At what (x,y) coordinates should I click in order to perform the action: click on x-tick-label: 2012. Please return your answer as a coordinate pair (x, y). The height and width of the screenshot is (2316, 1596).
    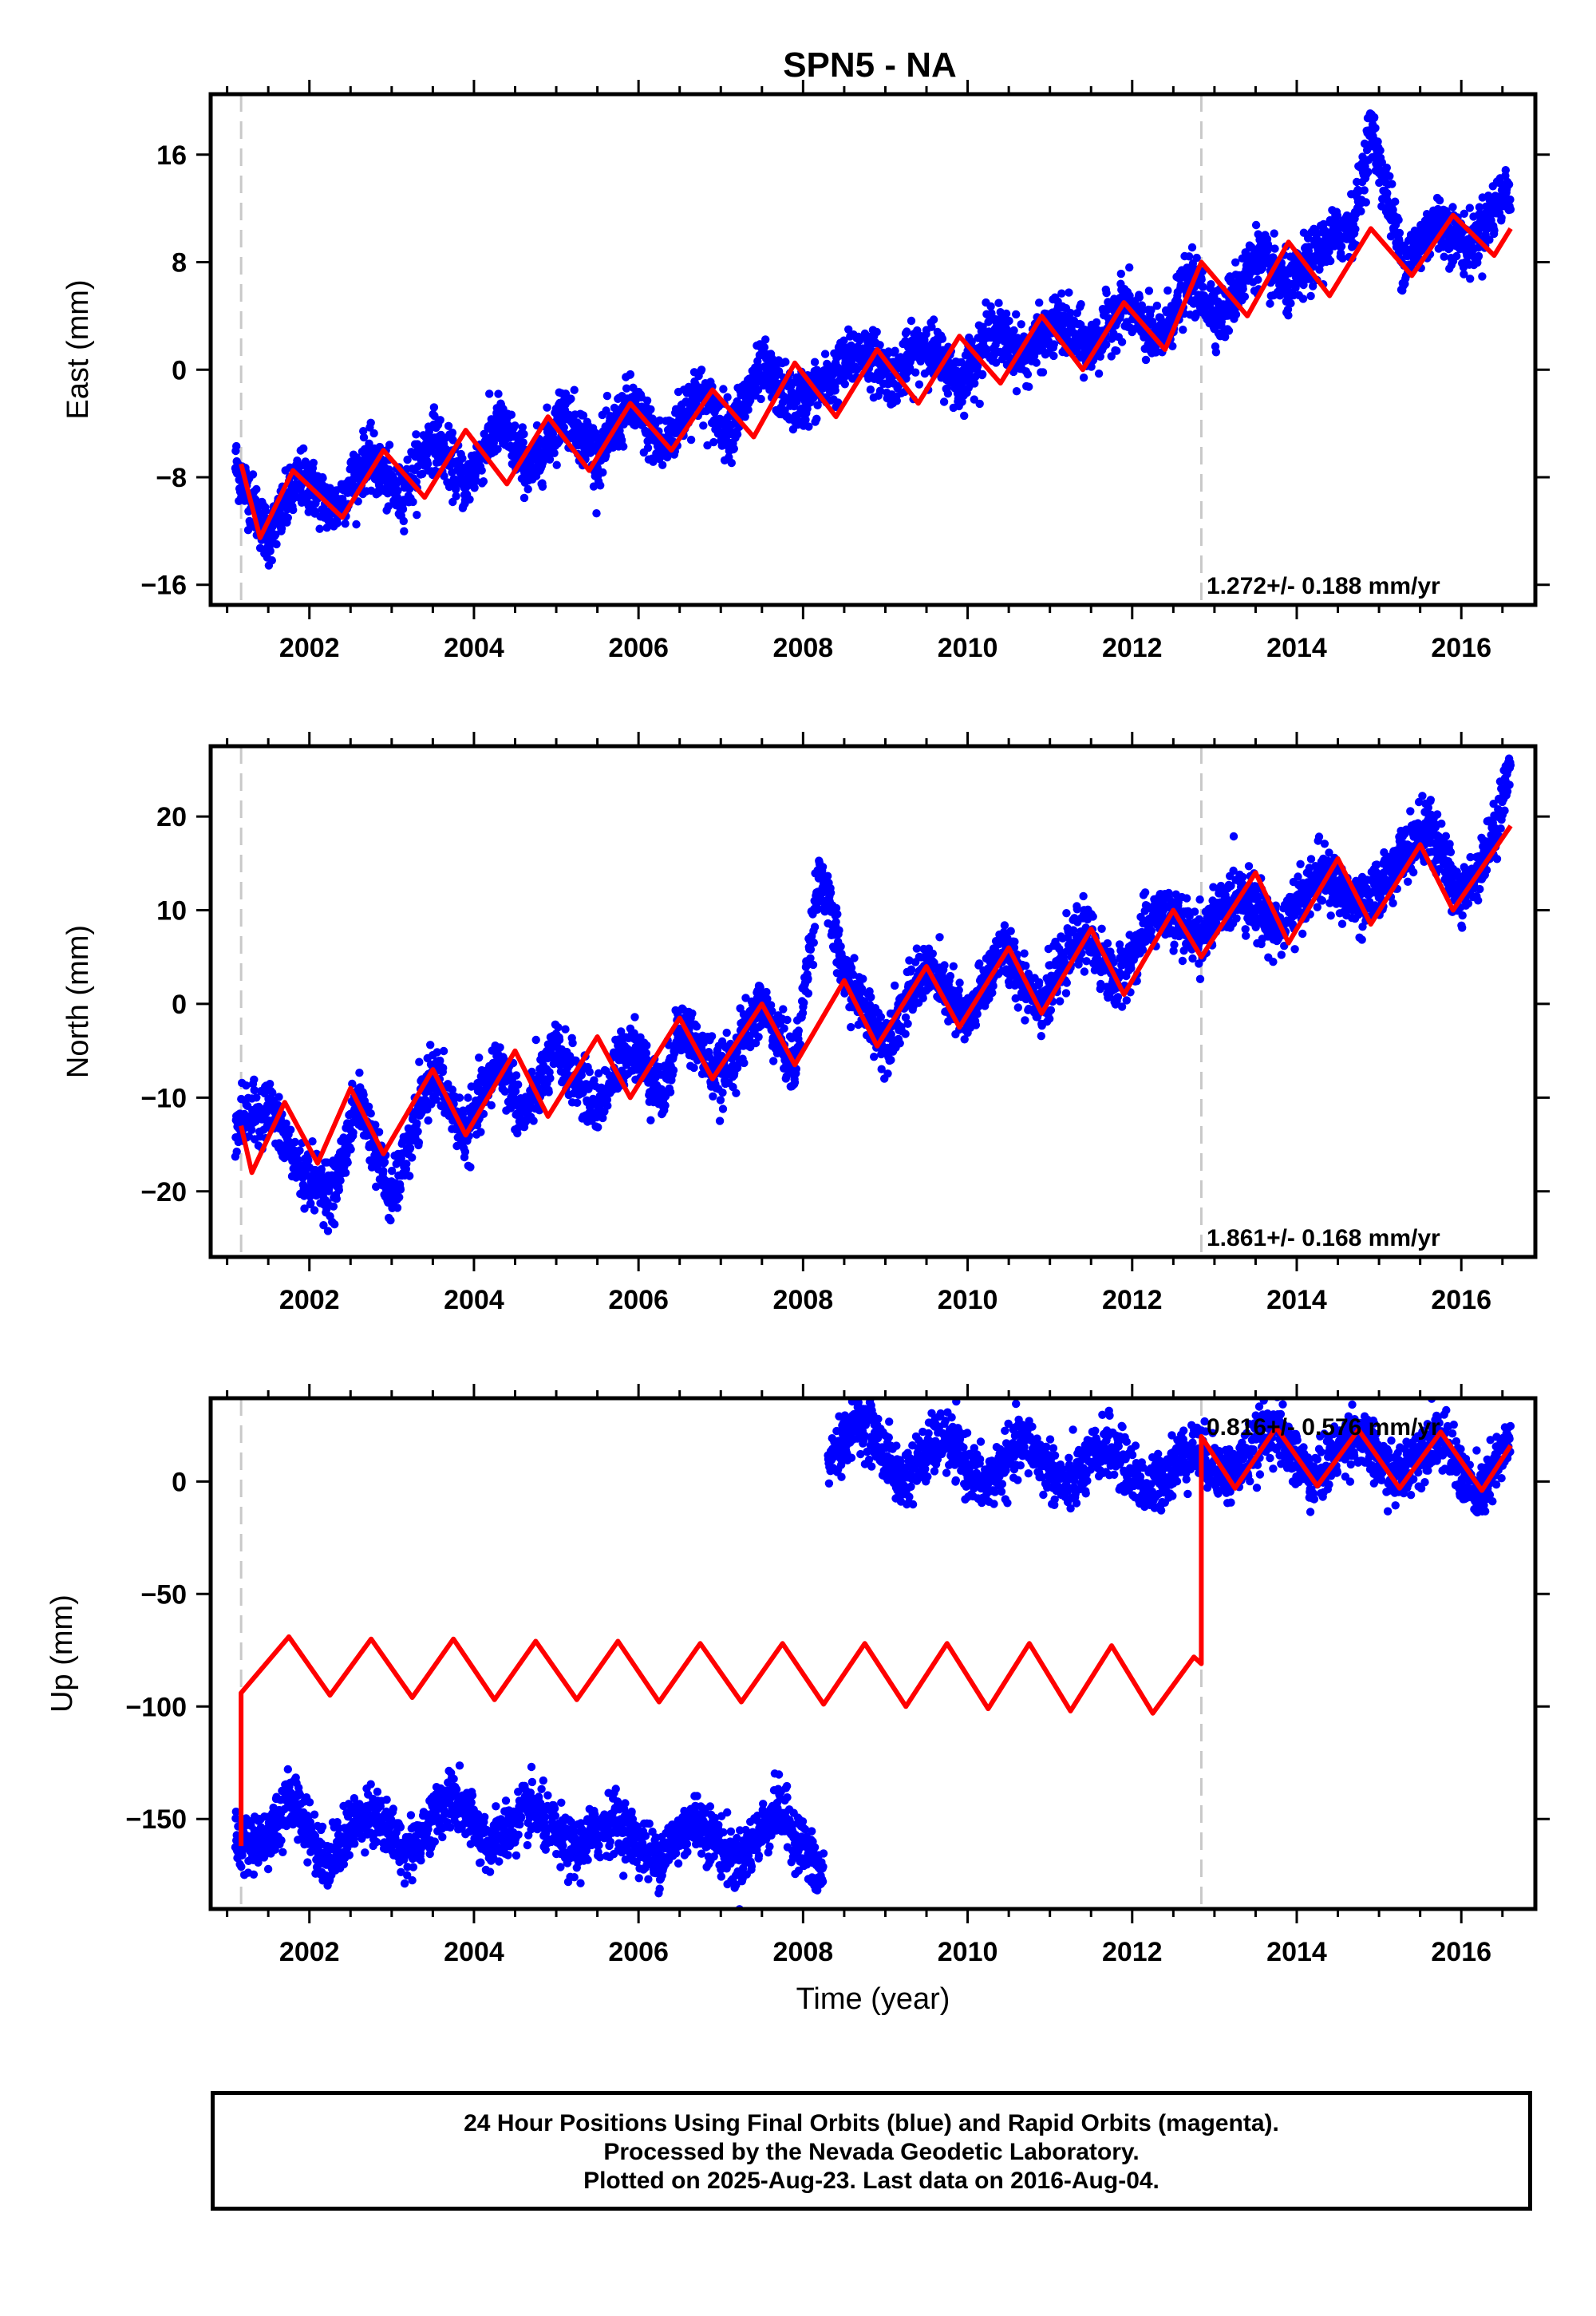
    Looking at the image, I should click on (1132, 648).